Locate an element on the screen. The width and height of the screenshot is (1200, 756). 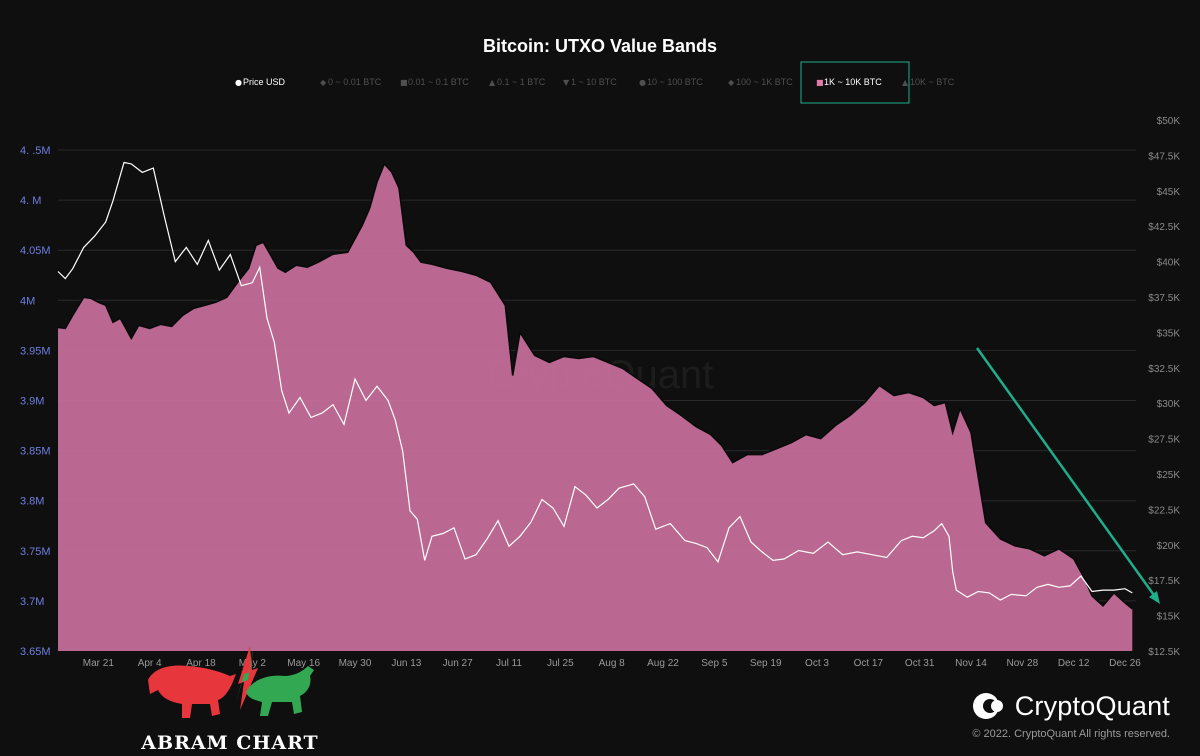
legend-item: ● Price USD is located at coordinates (260, 82).